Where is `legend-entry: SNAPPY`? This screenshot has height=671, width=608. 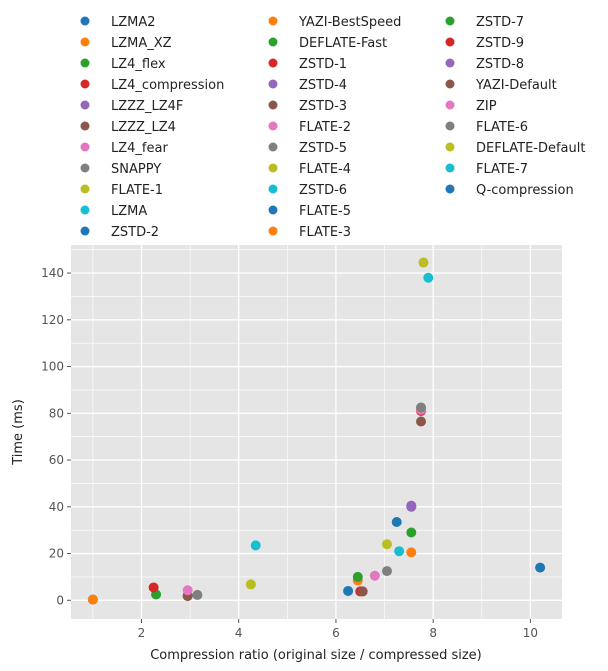
legend-entry: SNAPPY is located at coordinates (136, 169).